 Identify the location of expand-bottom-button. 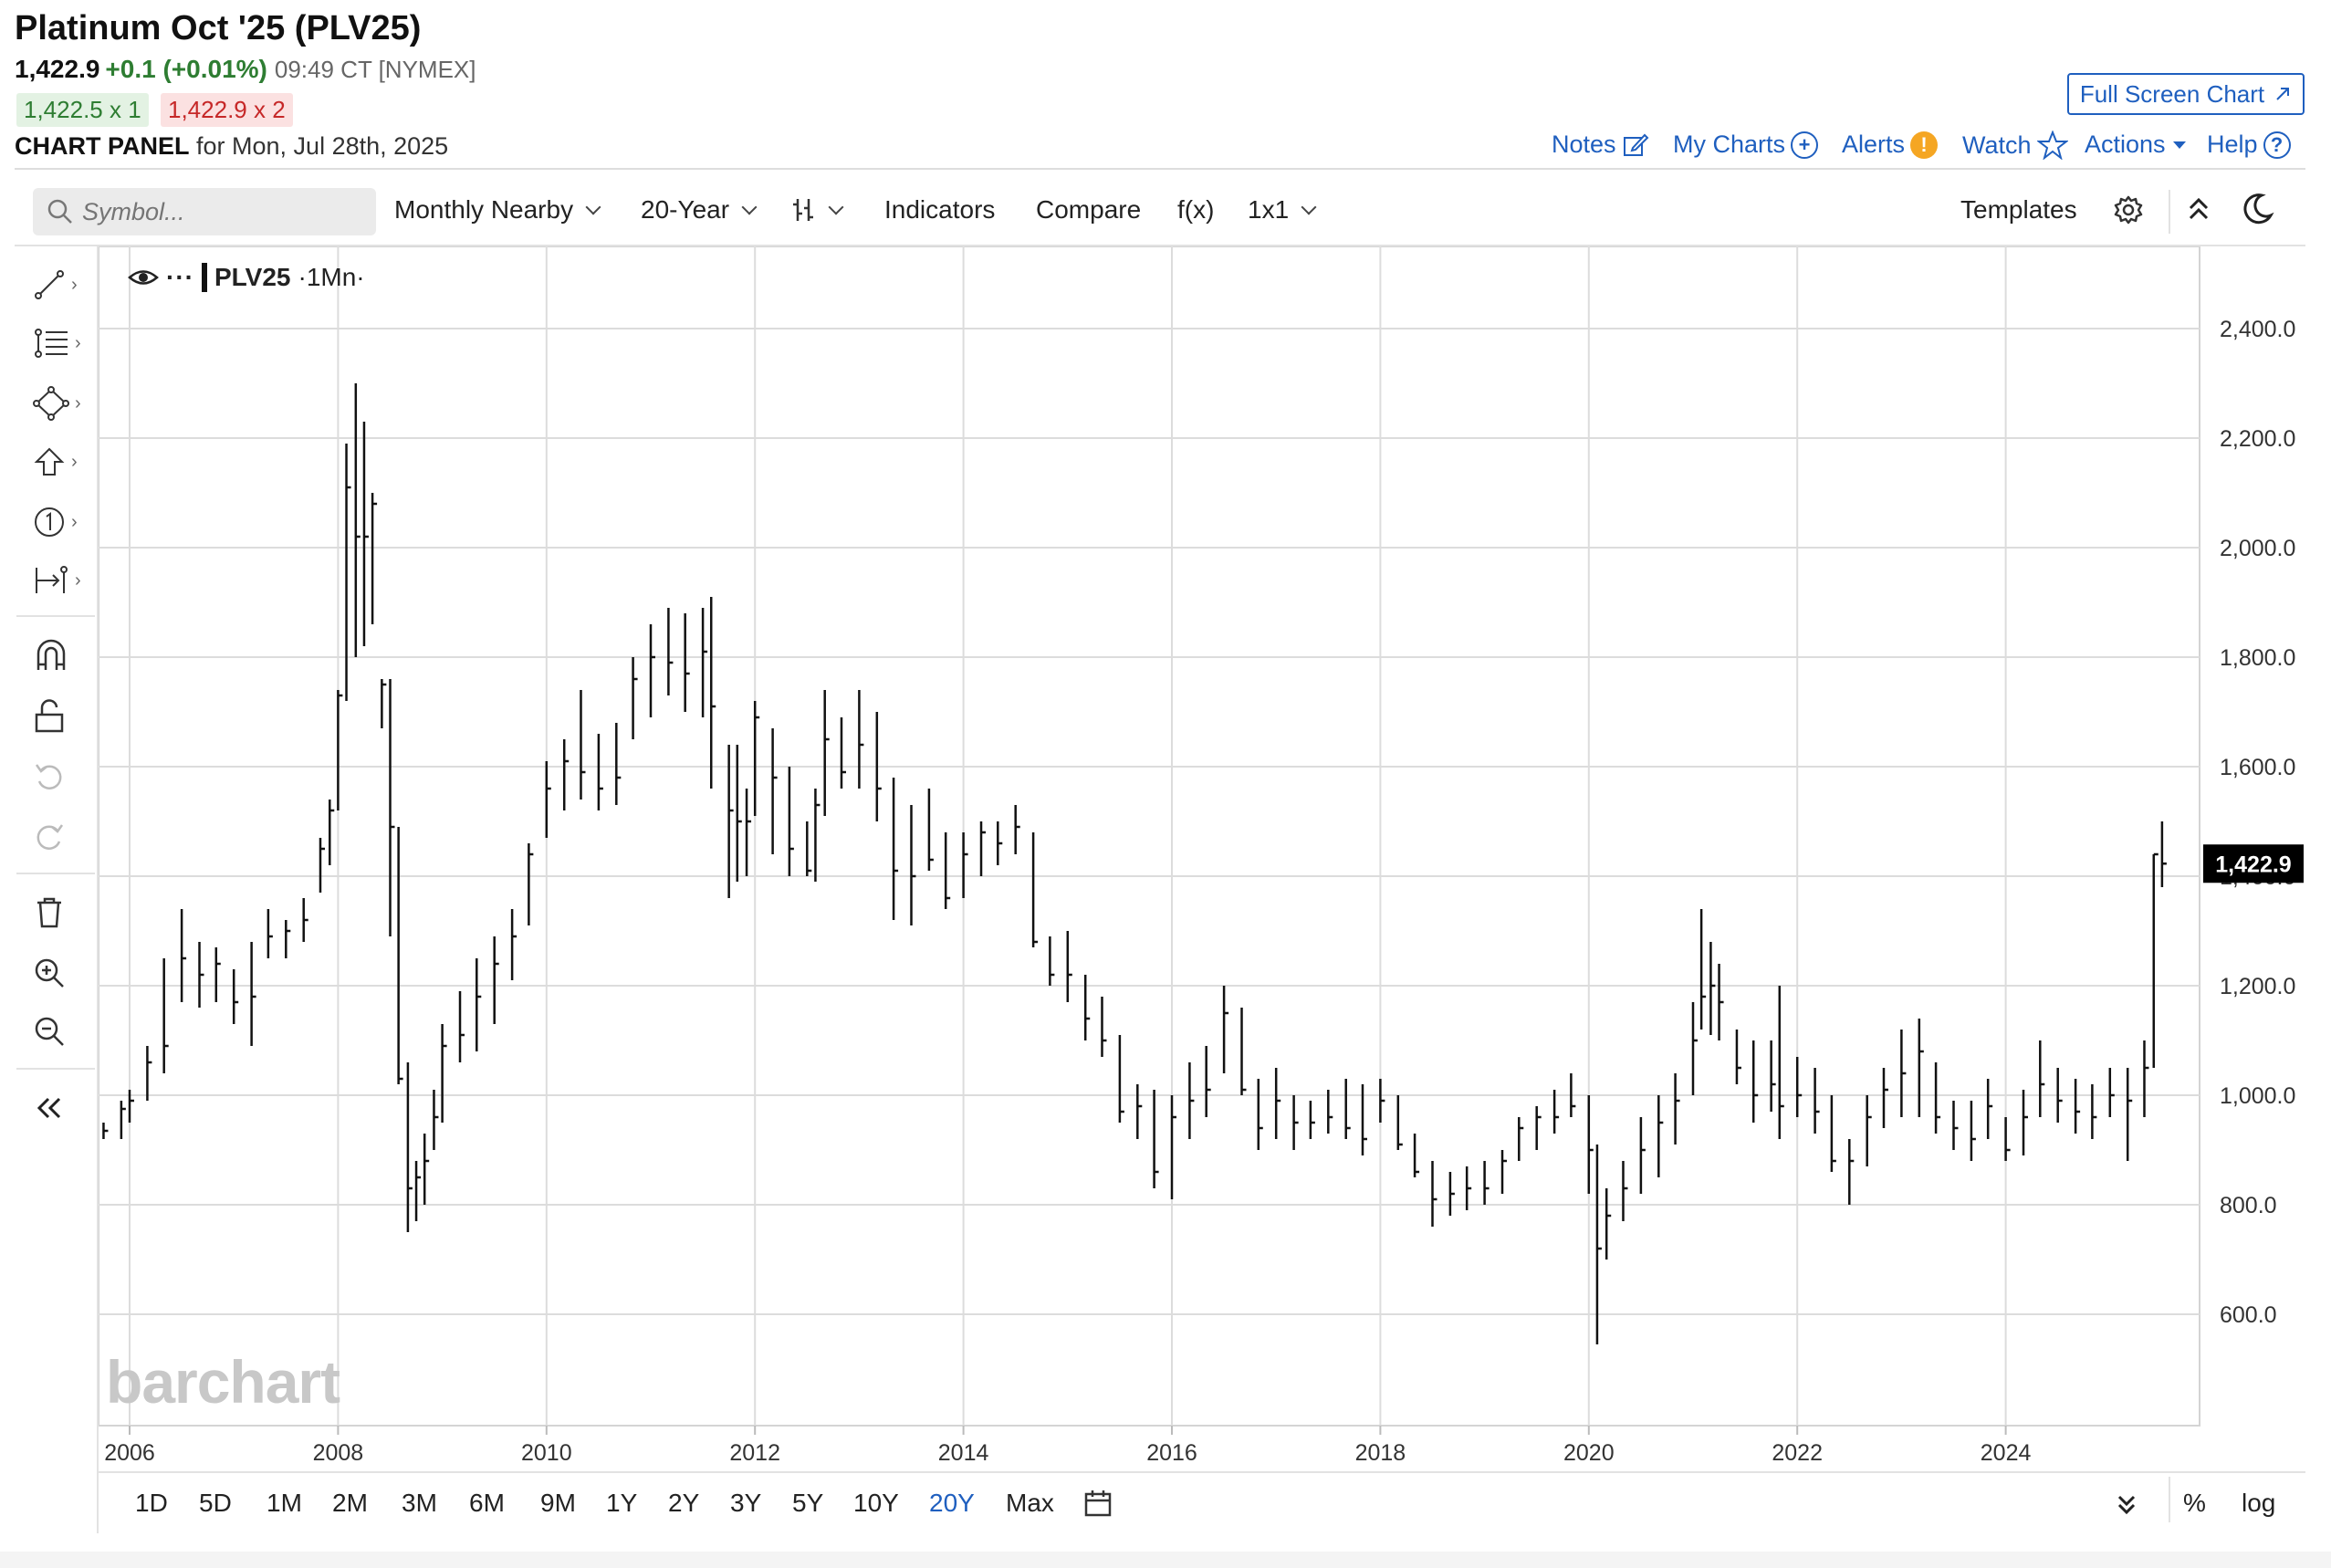
(2126, 1507).